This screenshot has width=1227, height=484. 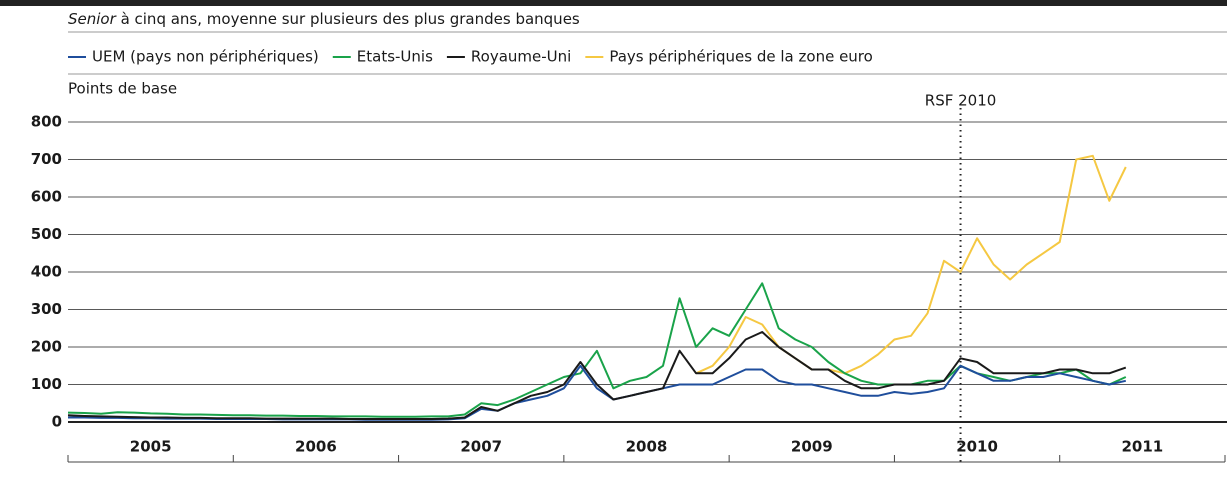 I want to click on annotation-label: RSF 2010, so click(x=961, y=101).